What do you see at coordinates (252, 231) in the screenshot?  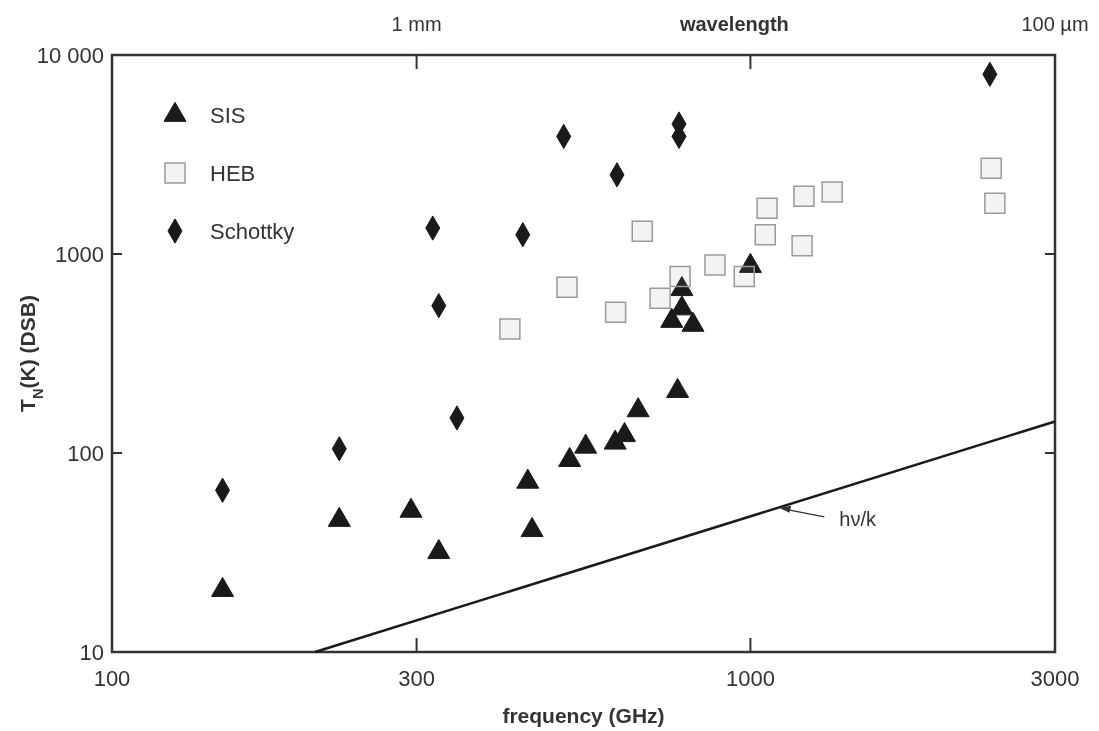 I see `legend-label: Schottky` at bounding box center [252, 231].